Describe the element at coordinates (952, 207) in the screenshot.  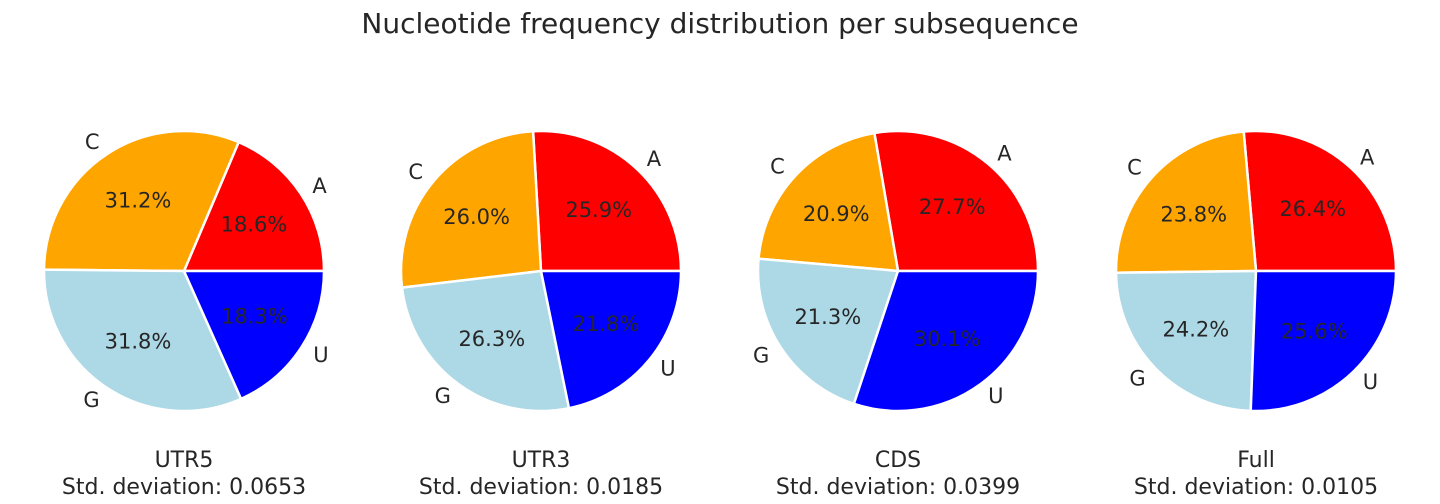
I see `slice-percent-label: 27.7%` at that location.